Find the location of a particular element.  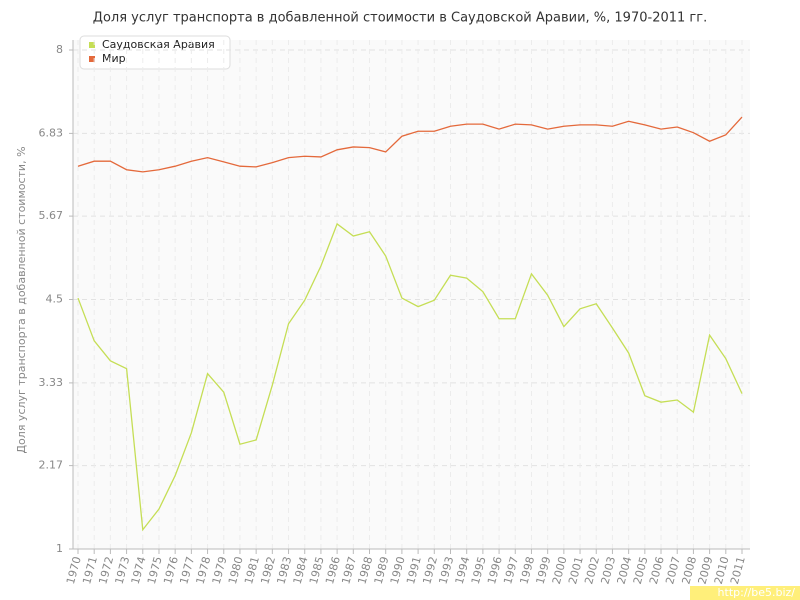

y-tick-label: 6.83 is located at coordinates (51, 132).